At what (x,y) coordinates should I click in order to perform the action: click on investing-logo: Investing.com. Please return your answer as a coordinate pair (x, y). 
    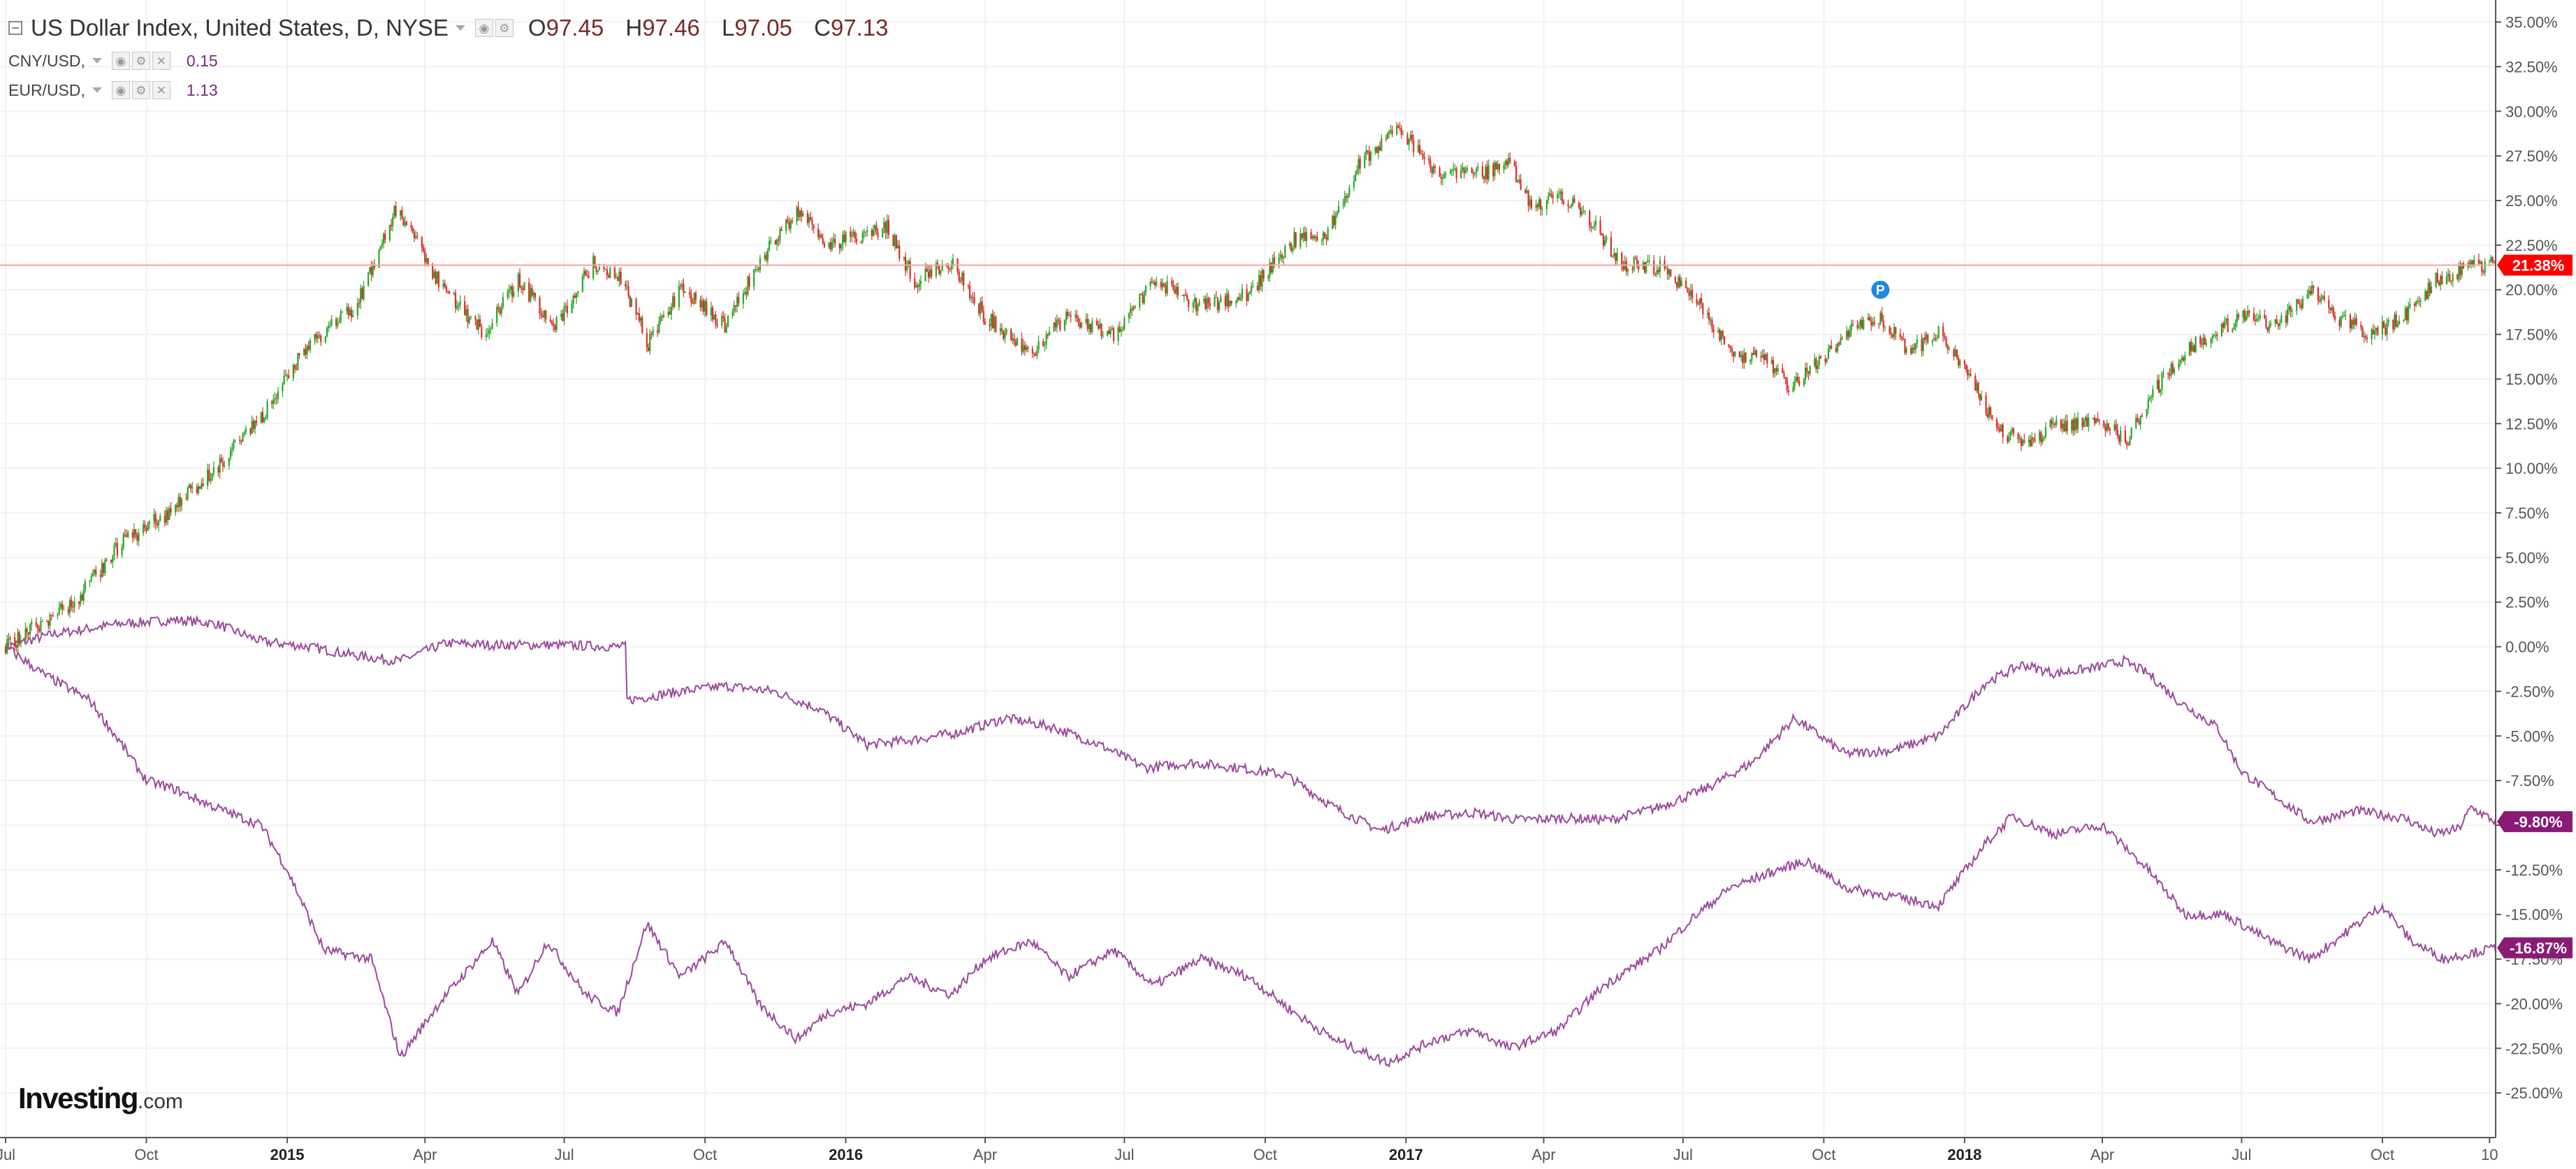
    Looking at the image, I should click on (101, 1098).